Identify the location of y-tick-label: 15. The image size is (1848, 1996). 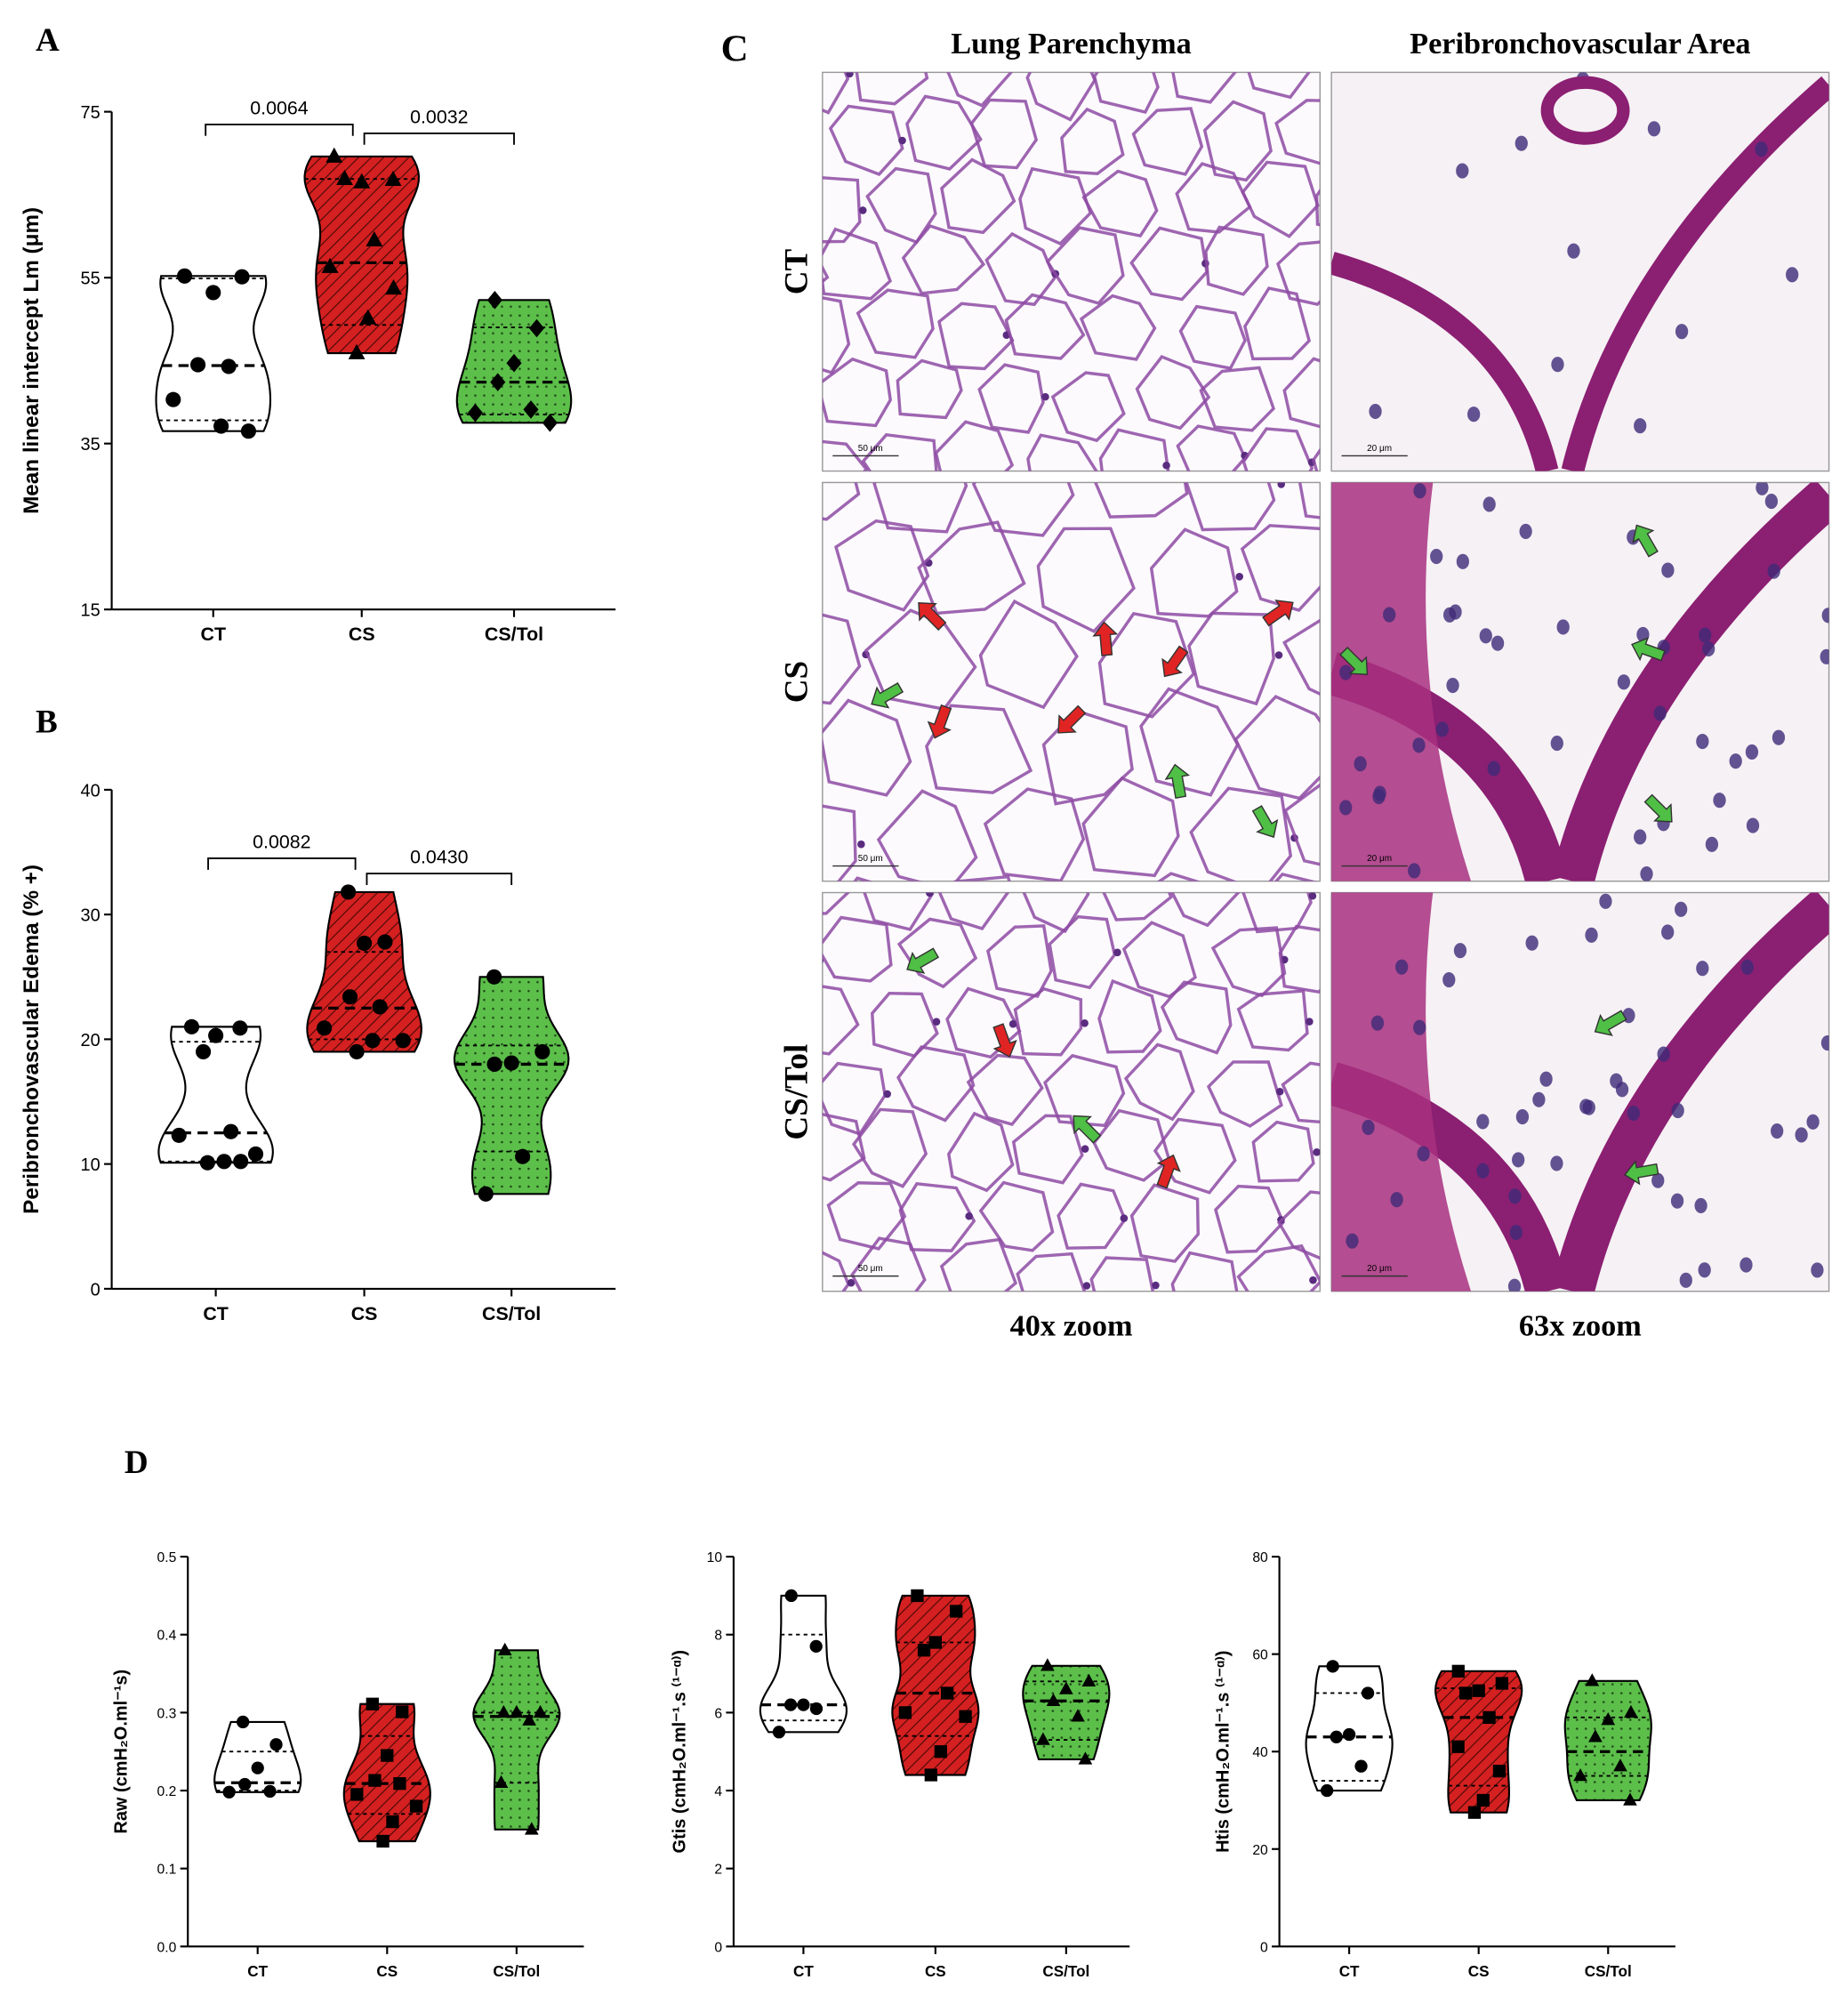
(90, 611).